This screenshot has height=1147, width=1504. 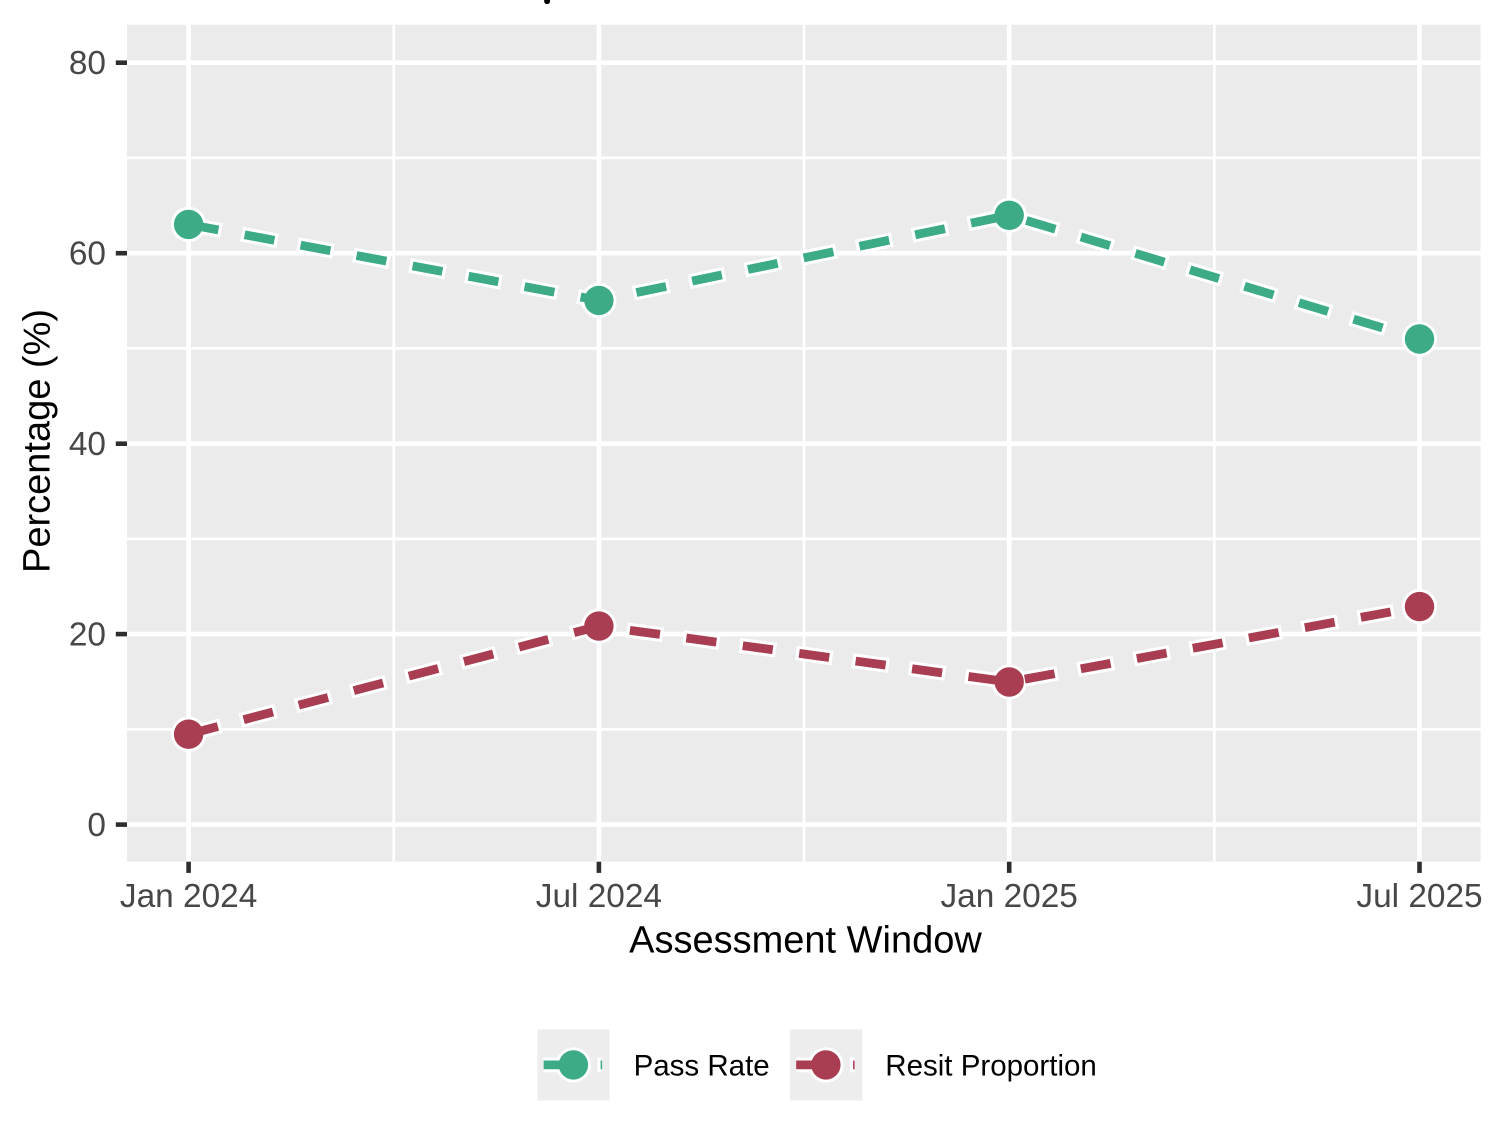 I want to click on svg-text: Jan 2024, so click(x=188, y=896).